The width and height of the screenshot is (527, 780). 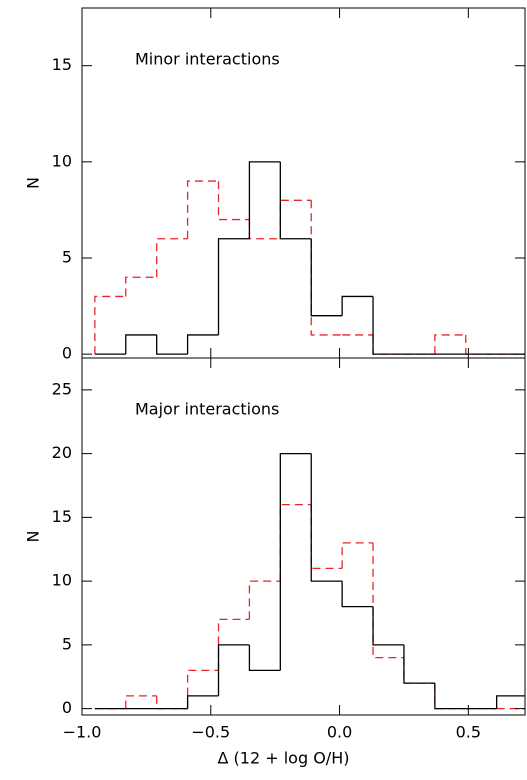 I want to click on y-tick-label: 20, so click(x=62, y=452).